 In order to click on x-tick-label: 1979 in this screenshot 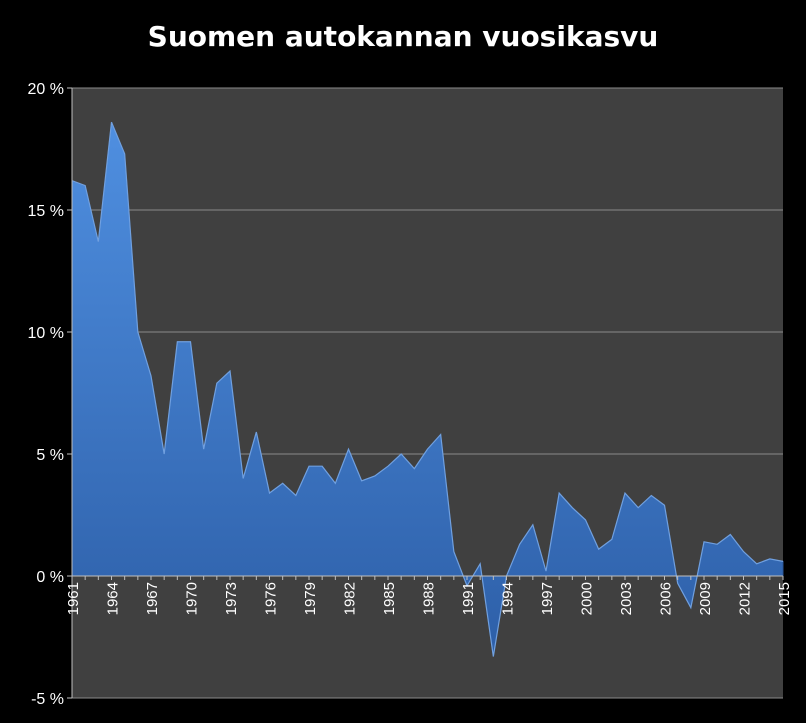, I will do `click(310, 598)`.